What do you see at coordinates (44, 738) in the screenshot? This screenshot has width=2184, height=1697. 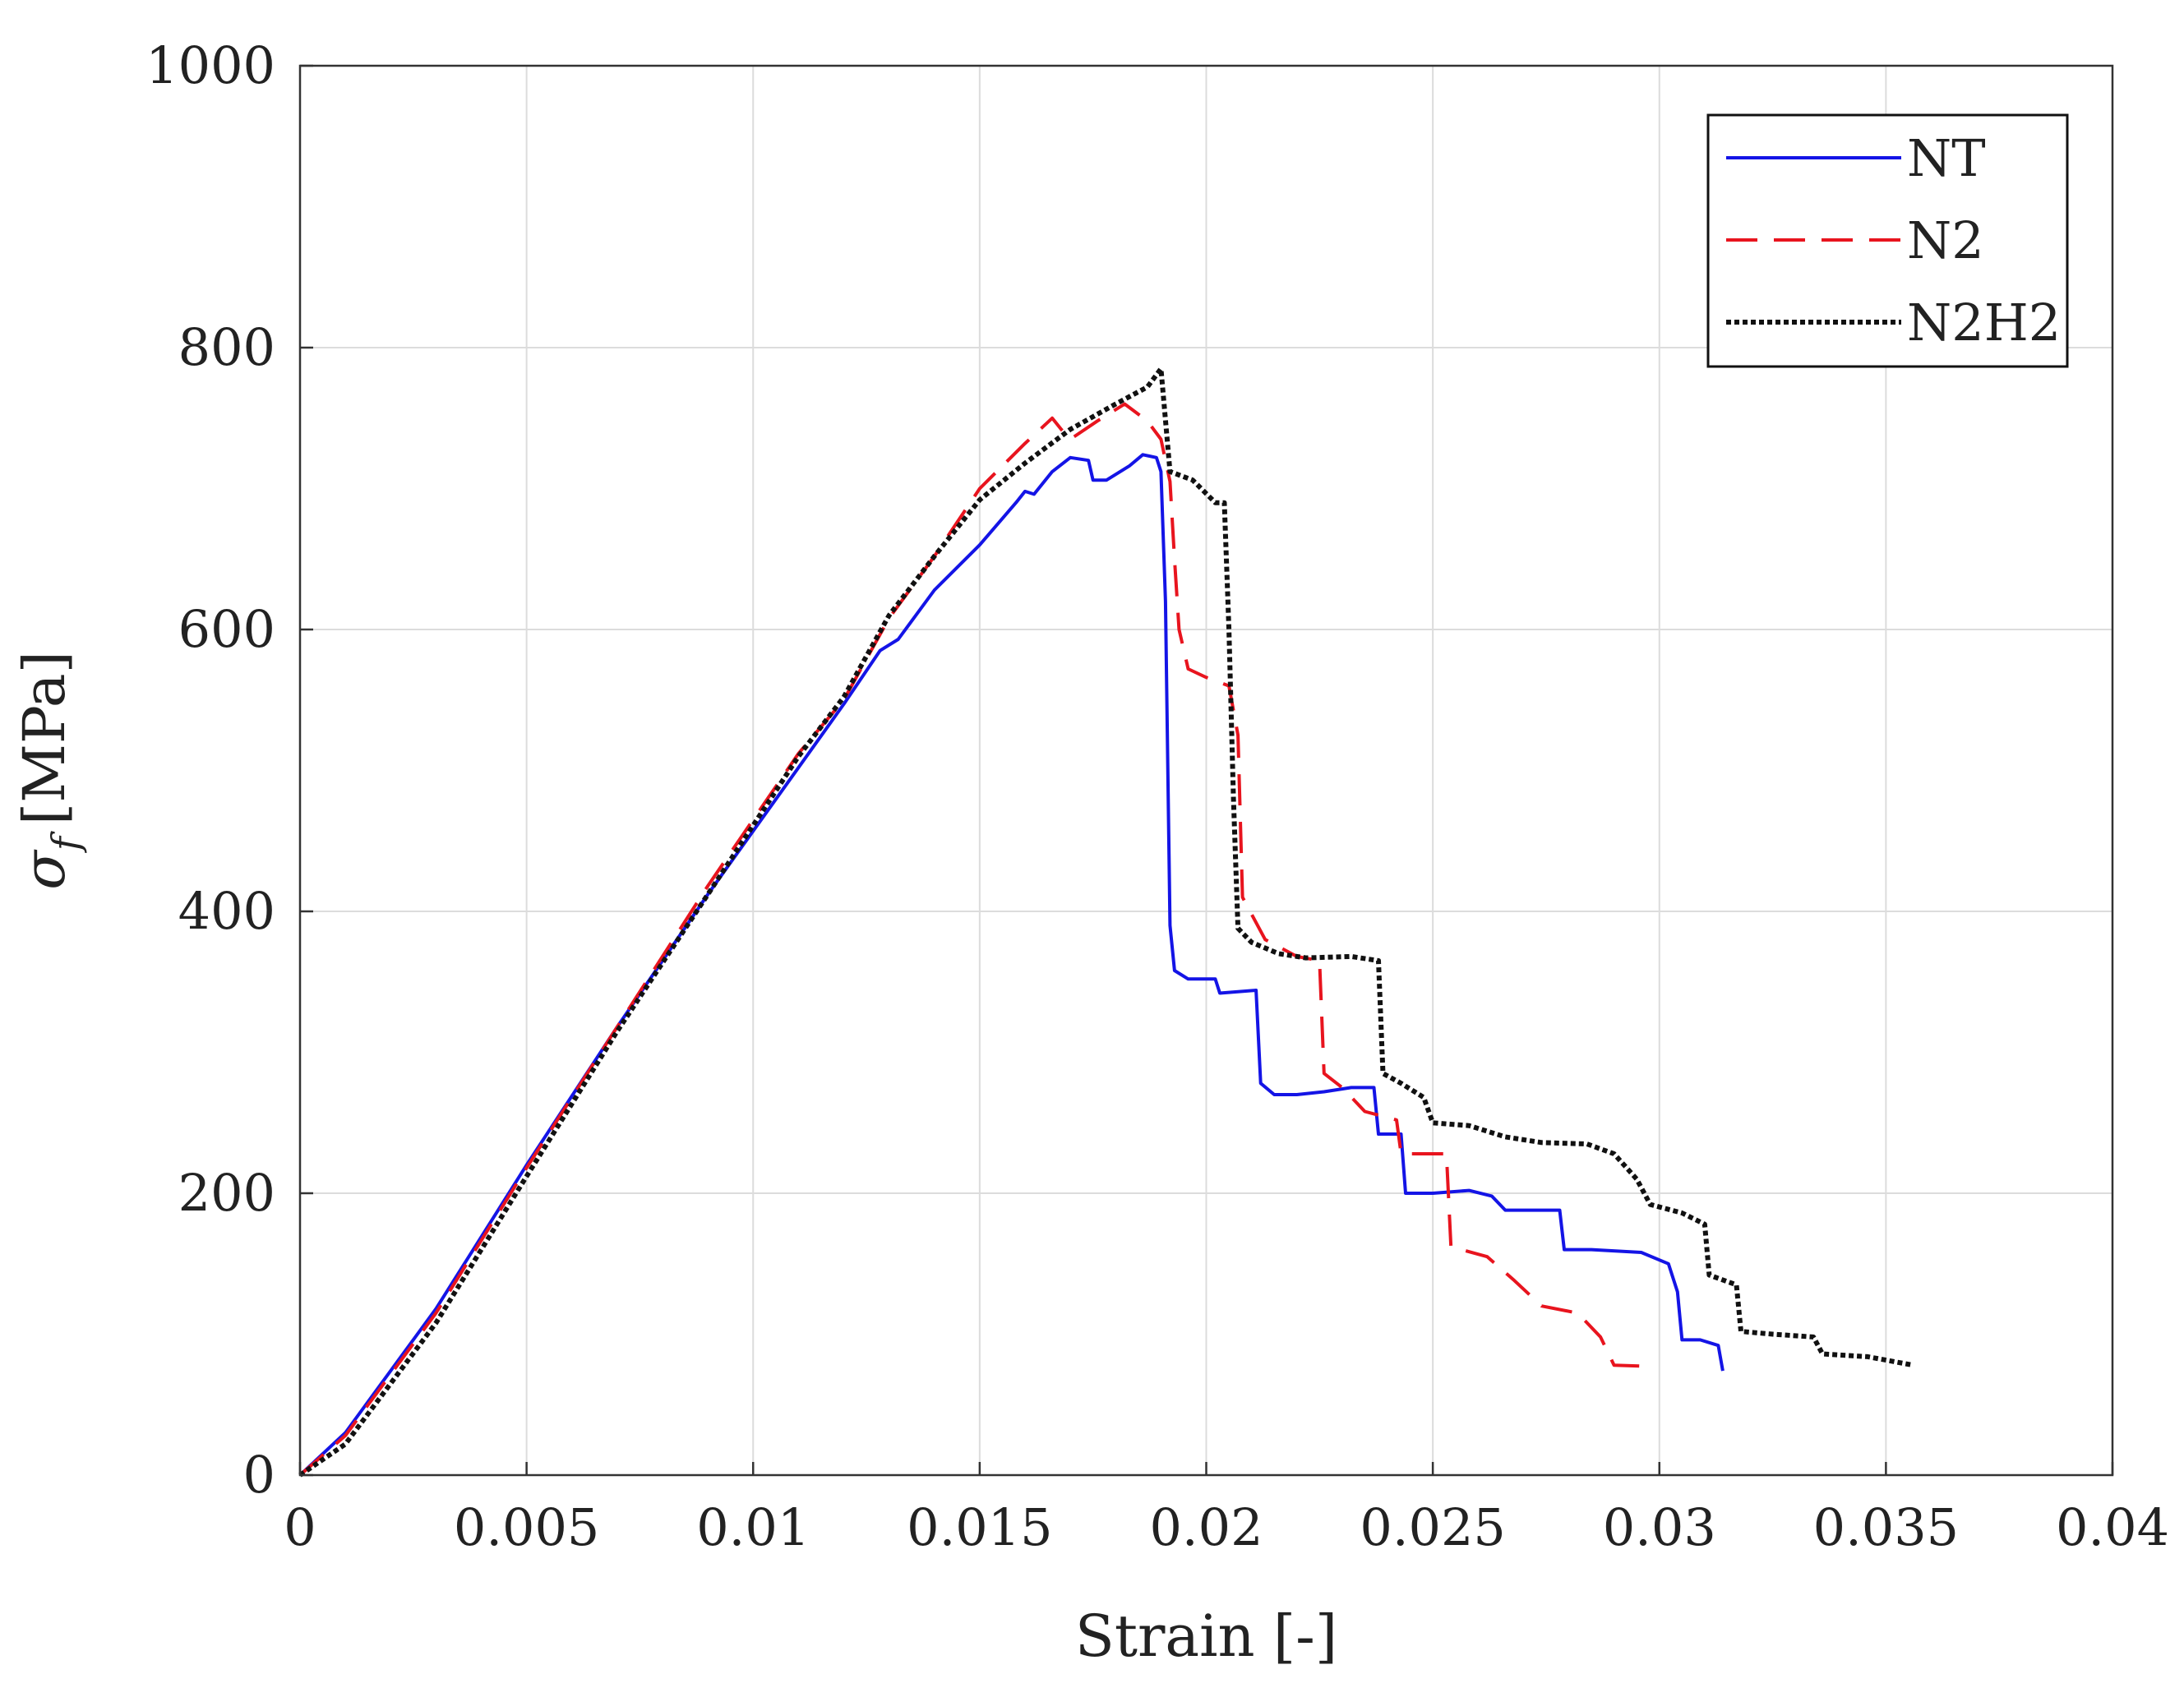 I see `y-axis-unit: [MPa]` at bounding box center [44, 738].